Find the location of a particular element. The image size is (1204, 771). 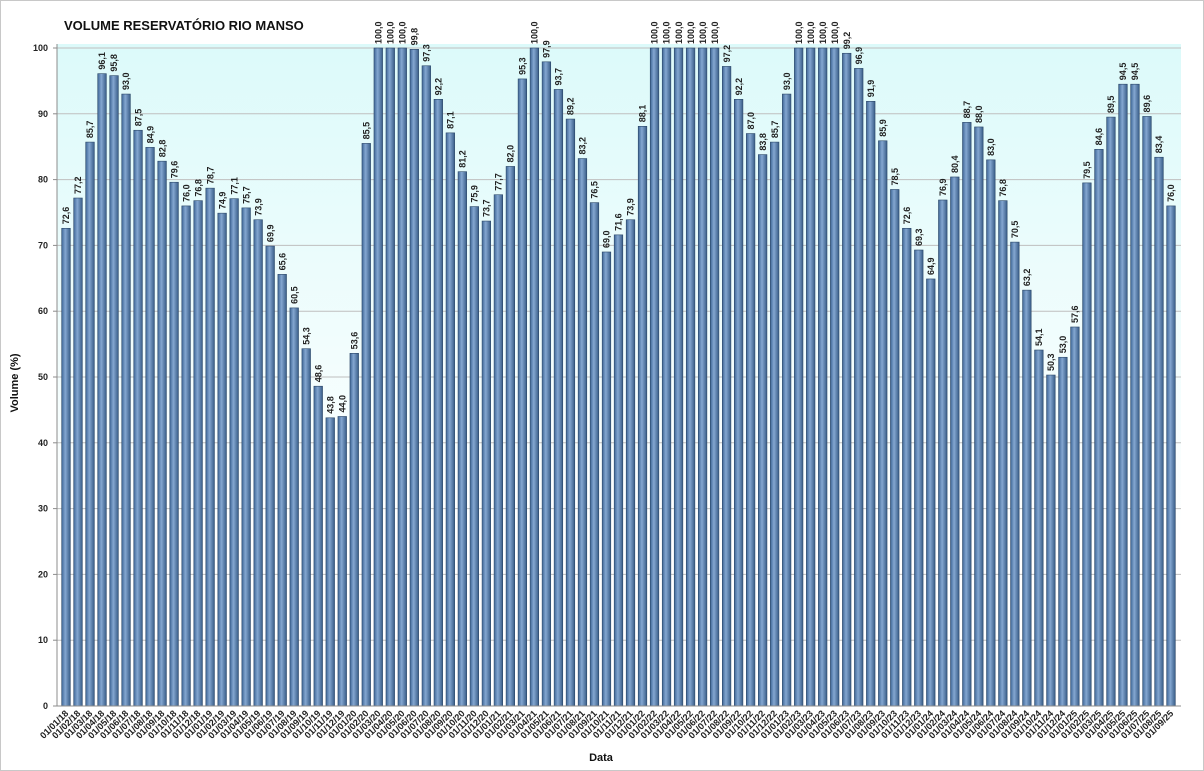

data-label: 79,5 is located at coordinates (1087, 170).